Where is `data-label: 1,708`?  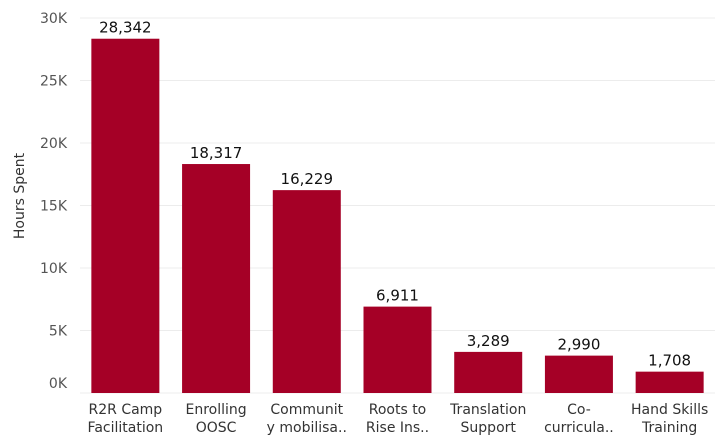
data-label: 1,708 is located at coordinates (669, 361).